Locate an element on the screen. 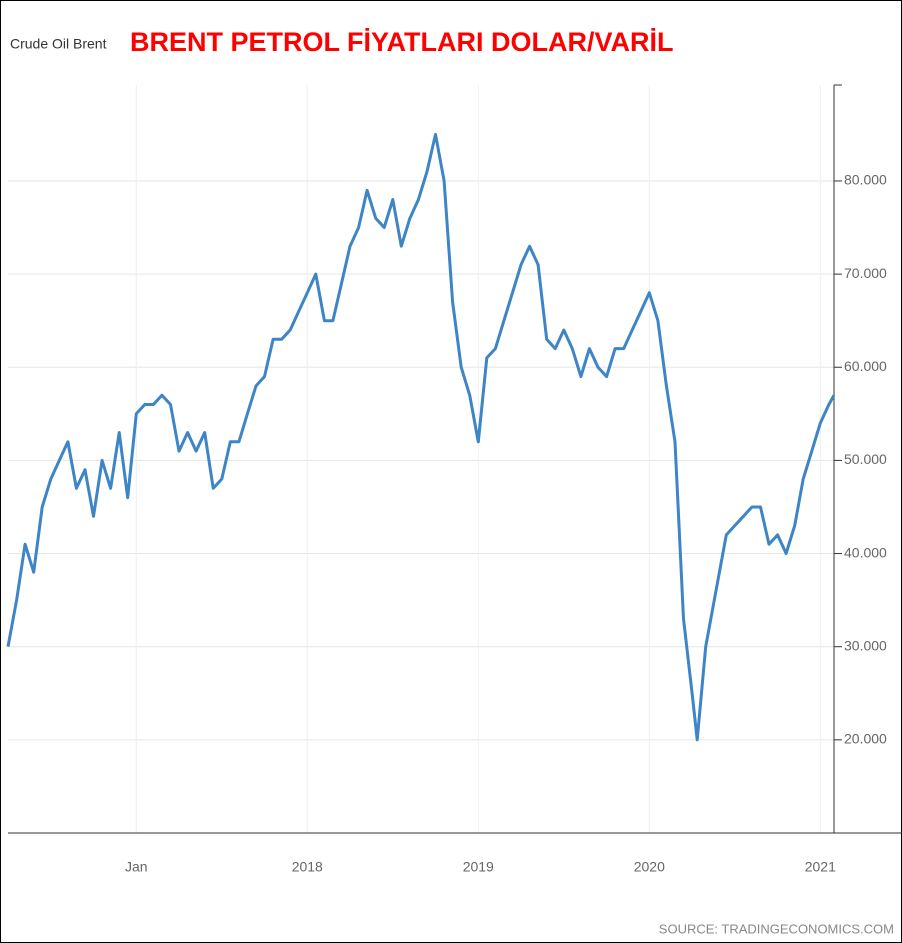 This screenshot has height=943, width=902. y-tick-label: 50.000 is located at coordinates (865, 459).